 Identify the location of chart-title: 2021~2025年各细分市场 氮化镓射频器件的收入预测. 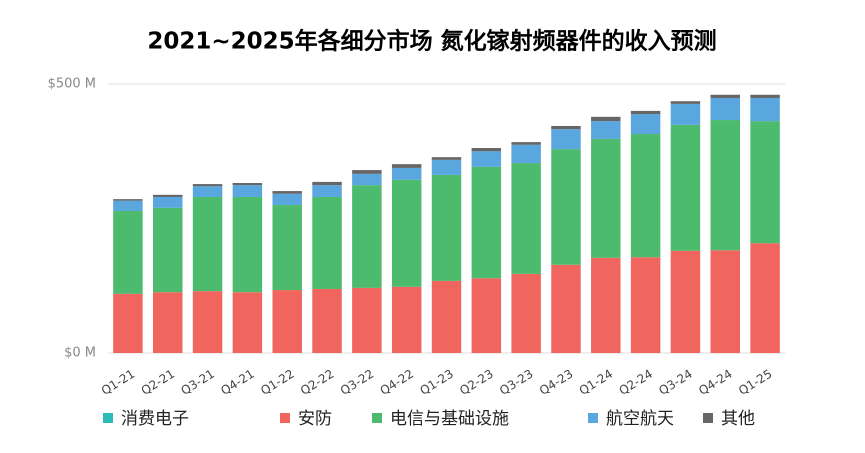
(431, 41).